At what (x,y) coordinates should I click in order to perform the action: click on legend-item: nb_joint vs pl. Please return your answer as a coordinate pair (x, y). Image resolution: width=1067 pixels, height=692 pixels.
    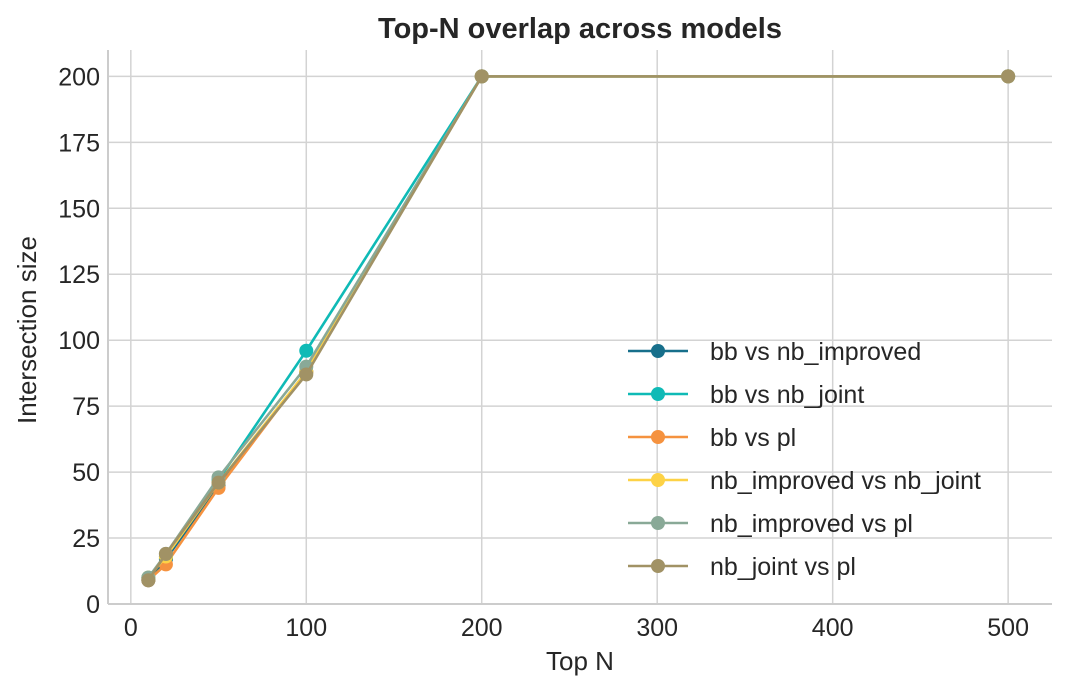
    Looking at the image, I should click on (742, 567).